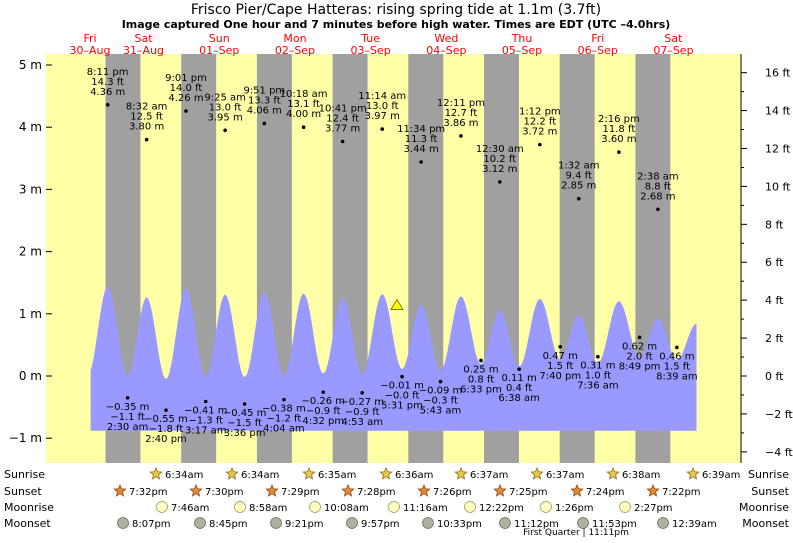 This screenshot has width=793, height=543. What do you see at coordinates (565, 475) in the screenshot?
I see `sunrise-time: 6:37am` at bounding box center [565, 475].